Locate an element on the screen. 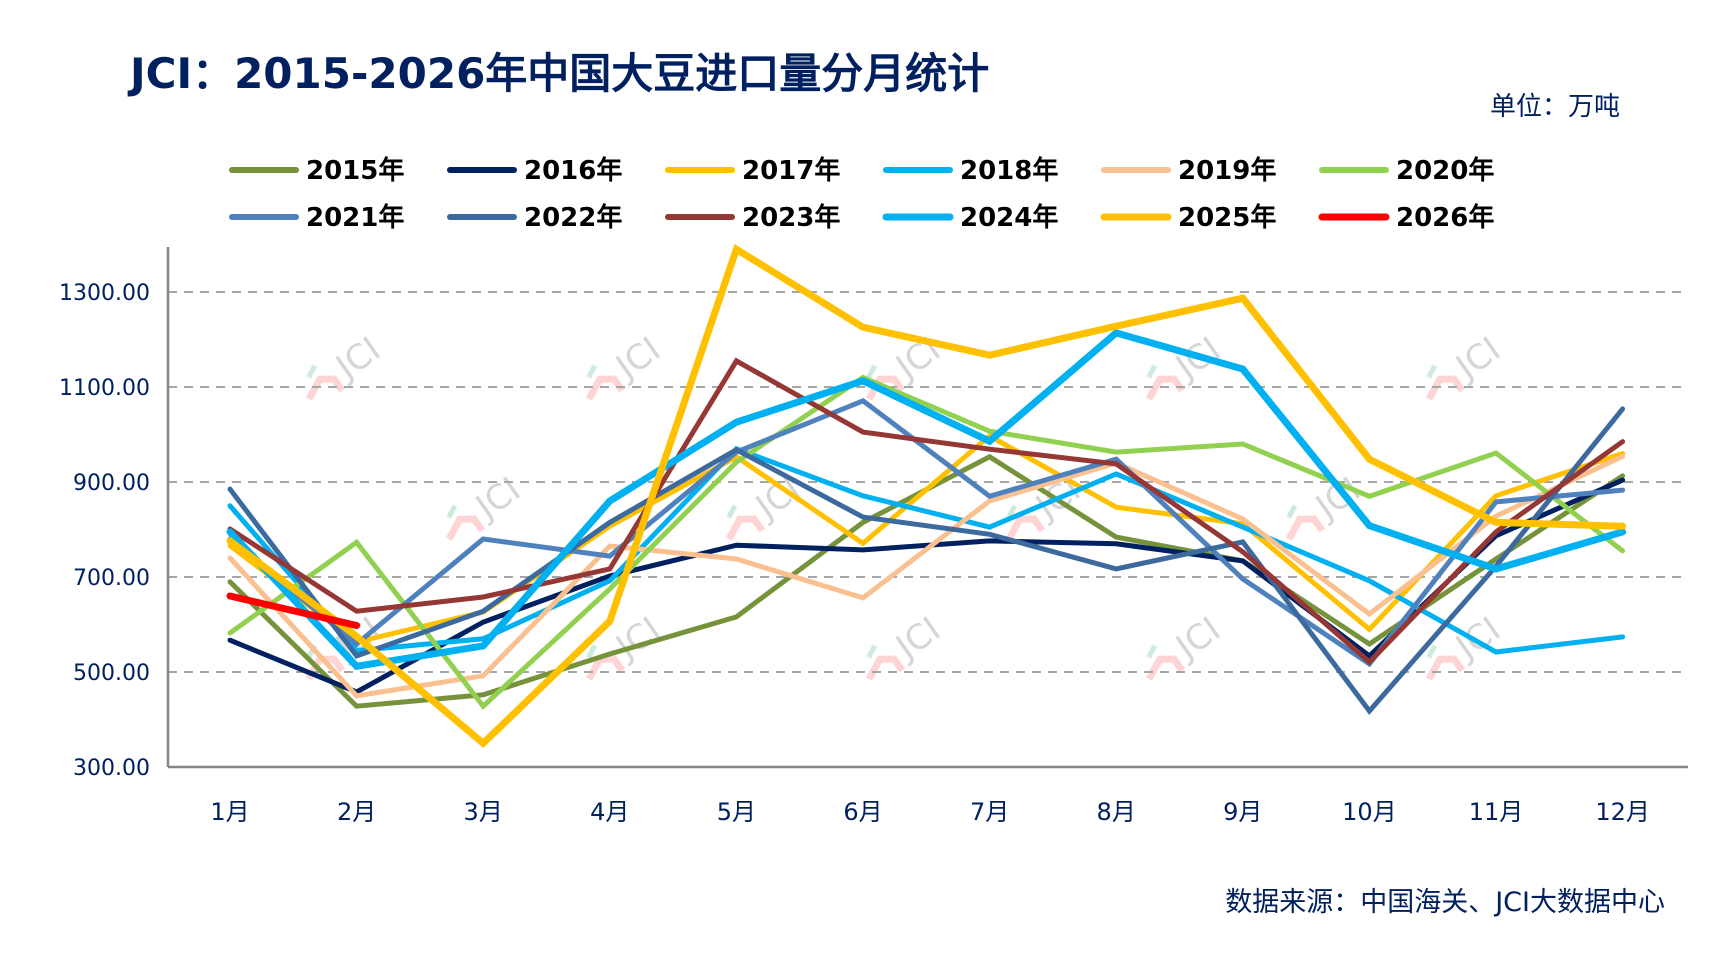 The image size is (1728, 970). legend-label: 2018年 is located at coordinates (1009, 170).